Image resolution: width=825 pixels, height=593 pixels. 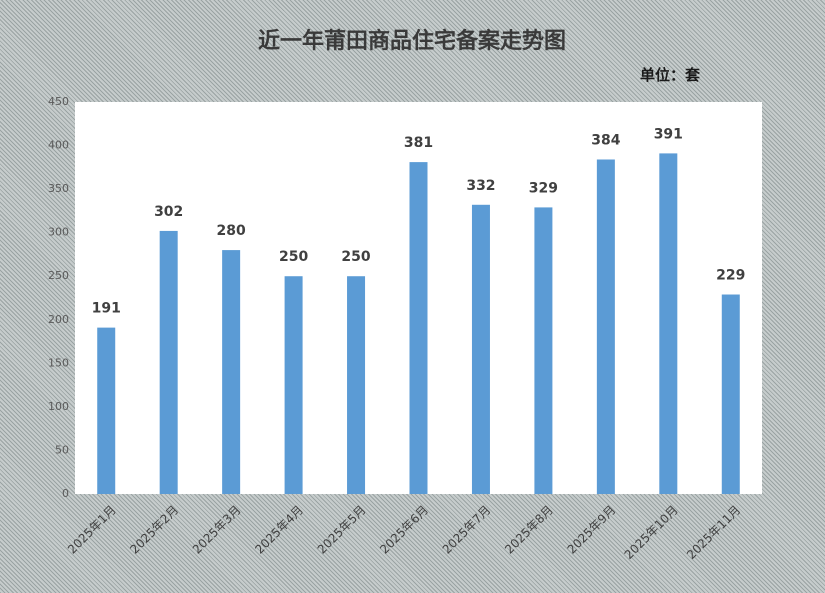 What do you see at coordinates (342, 530) in the screenshot?
I see `x-tick-label: 2025年5月` at bounding box center [342, 530].